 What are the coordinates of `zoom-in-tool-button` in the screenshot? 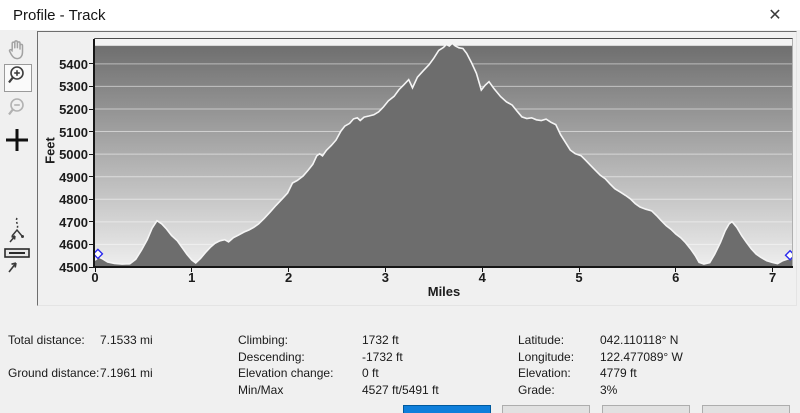 It's located at (18, 78).